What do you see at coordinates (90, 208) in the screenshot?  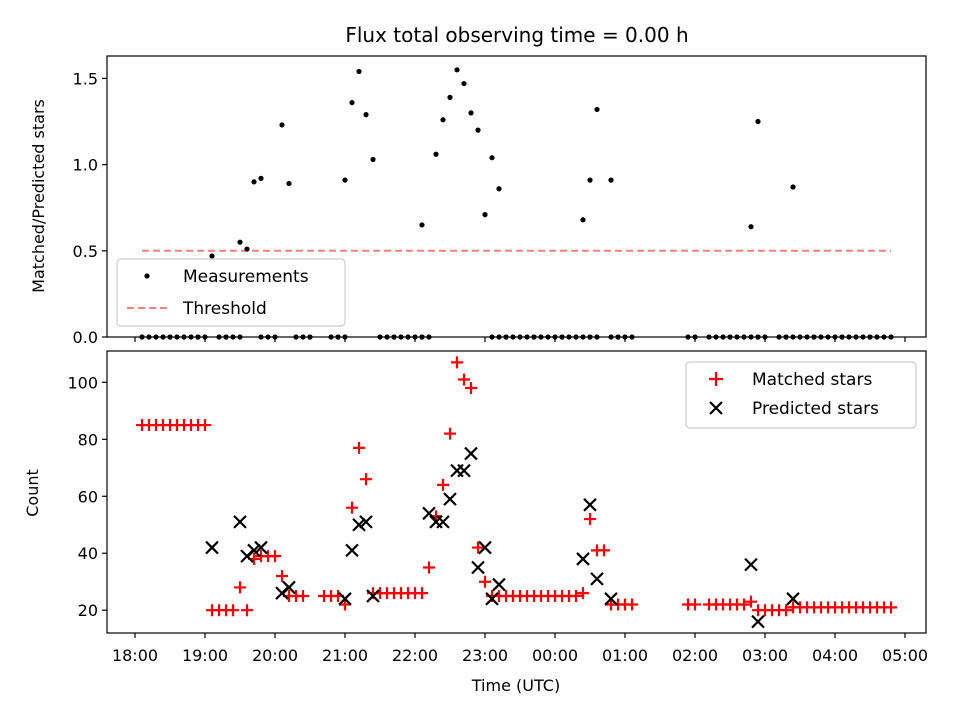 I see `ratio-y-ticks: 0.0 0.5 1.0 1.5` at bounding box center [90, 208].